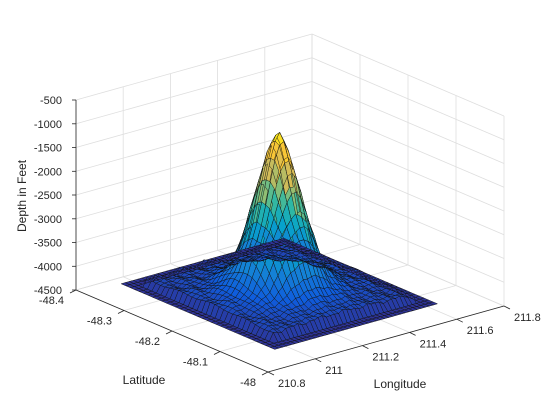 The image size is (560, 420). I want to click on latitude-tick-label: -48.1, so click(195, 363).